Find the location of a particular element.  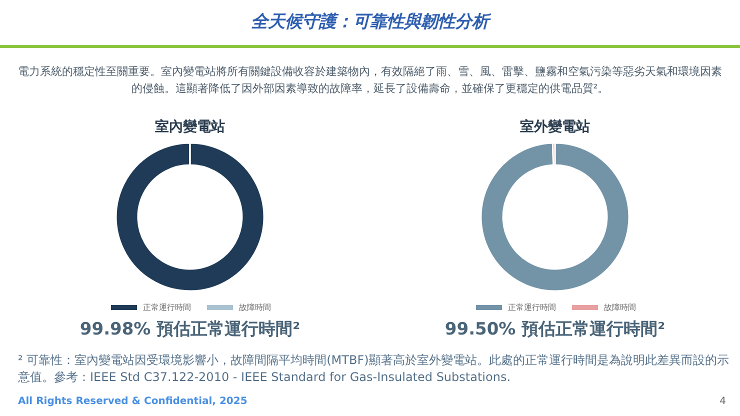

text: 99.50% 預估正常運行時間² is located at coordinates (555, 330).